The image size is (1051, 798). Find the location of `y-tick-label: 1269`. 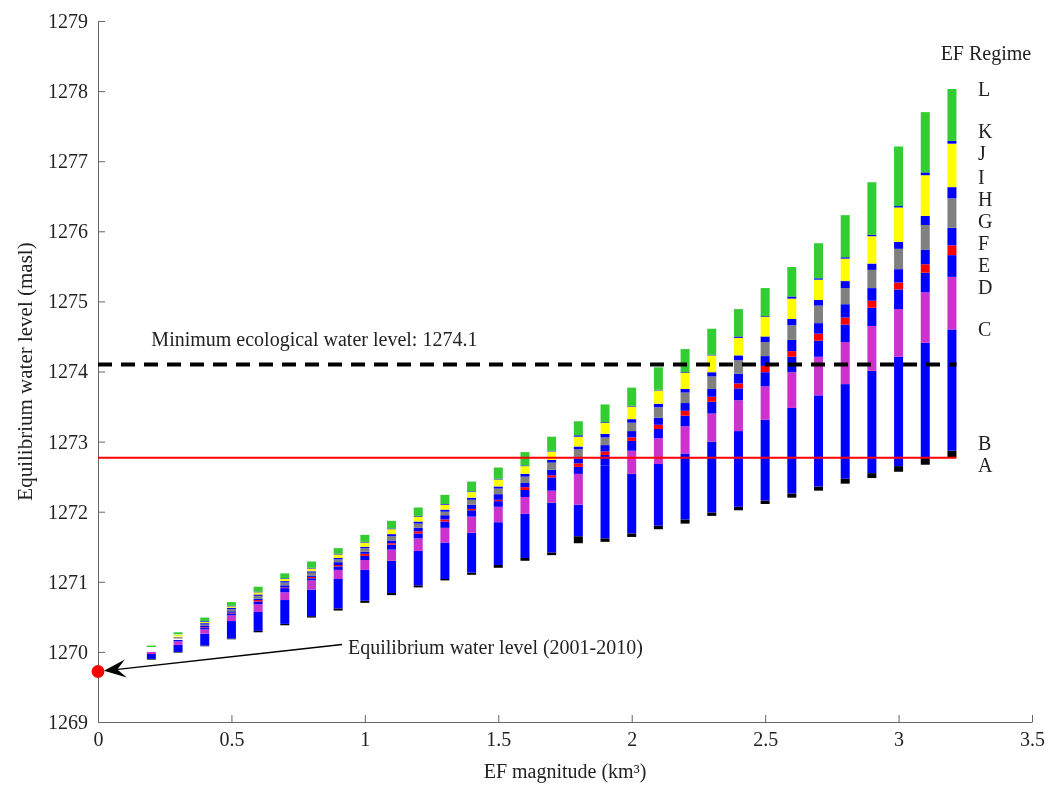

y-tick-label: 1269 is located at coordinates (68, 721).